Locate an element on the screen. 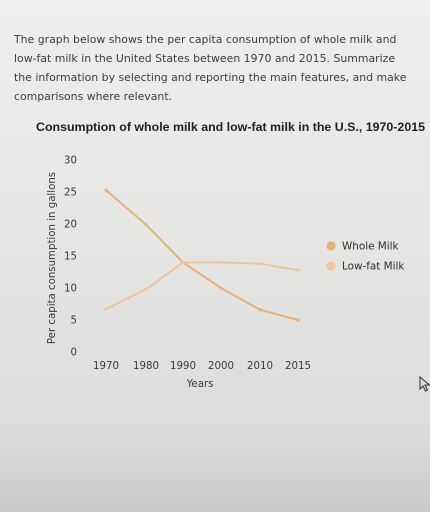 This screenshot has width=430, height=512. series-line-low-fat-milk is located at coordinates (202, 286).